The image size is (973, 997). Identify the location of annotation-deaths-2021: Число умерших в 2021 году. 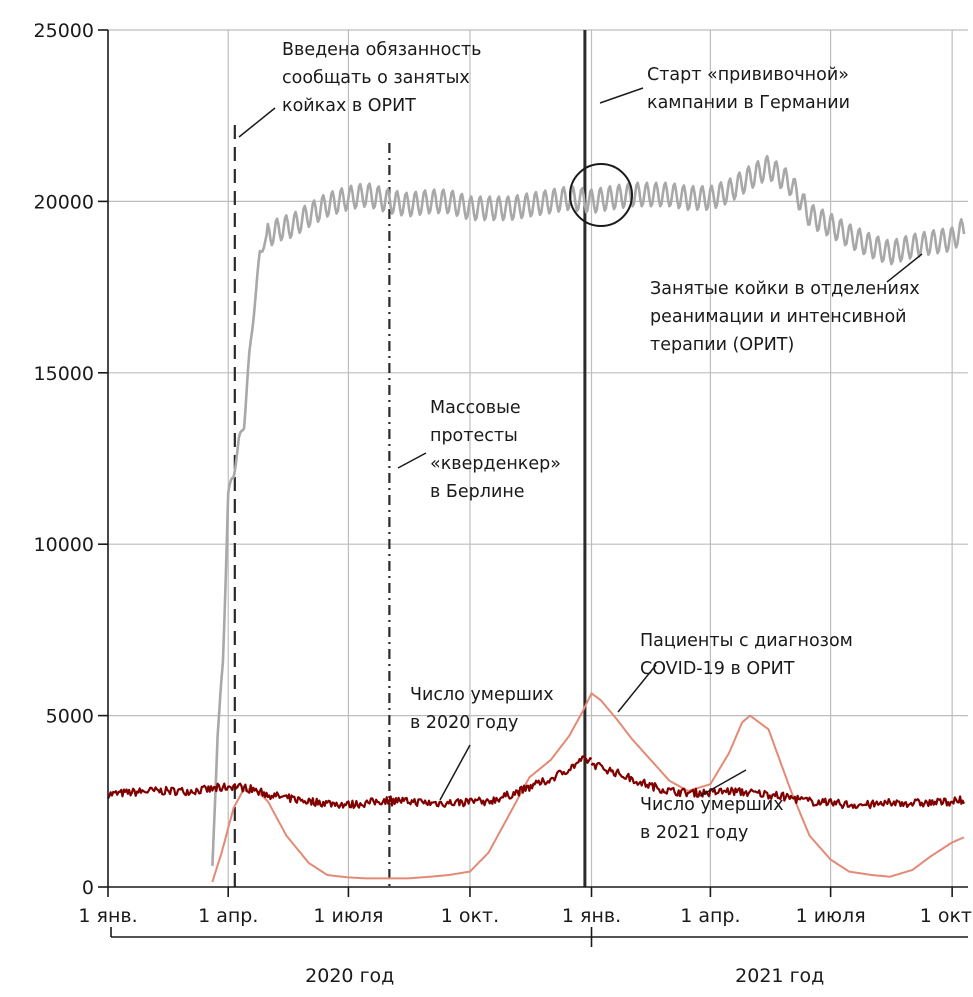
(712, 819).